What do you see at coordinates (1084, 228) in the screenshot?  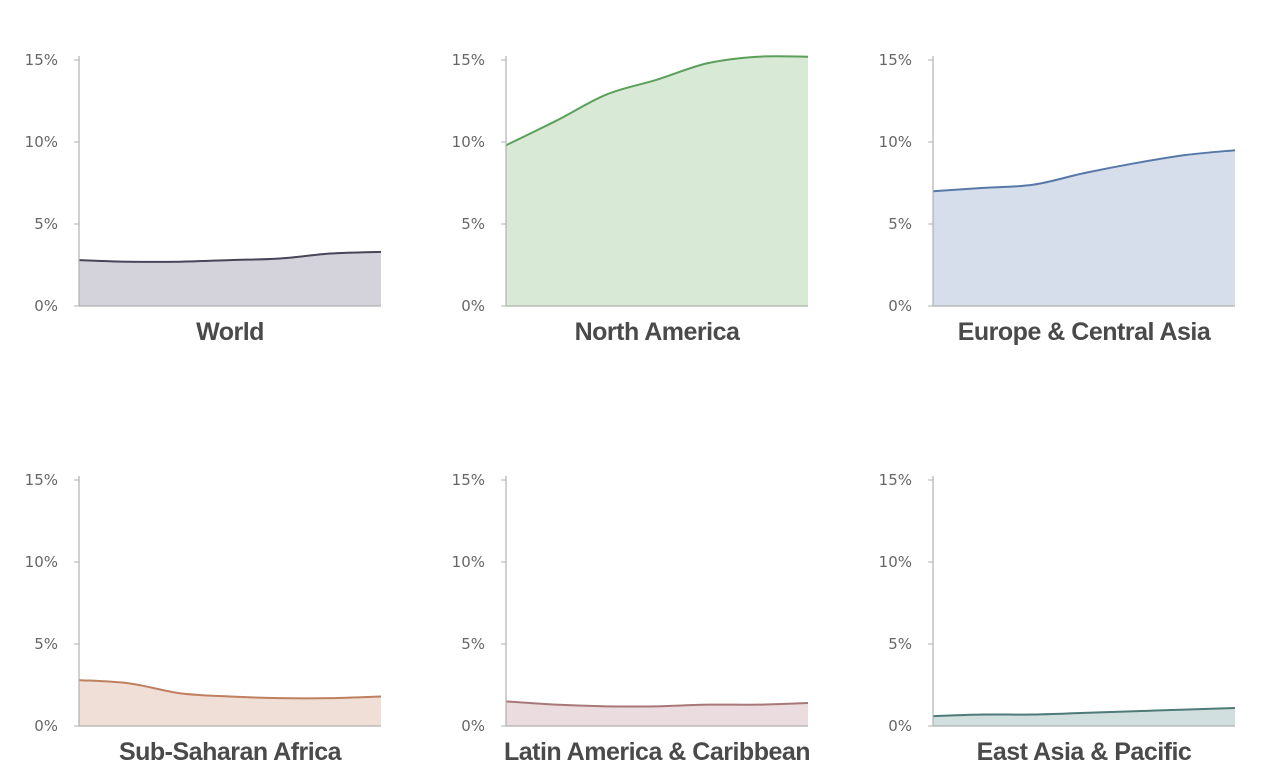 I see `europe-and-central-asia-area` at bounding box center [1084, 228].